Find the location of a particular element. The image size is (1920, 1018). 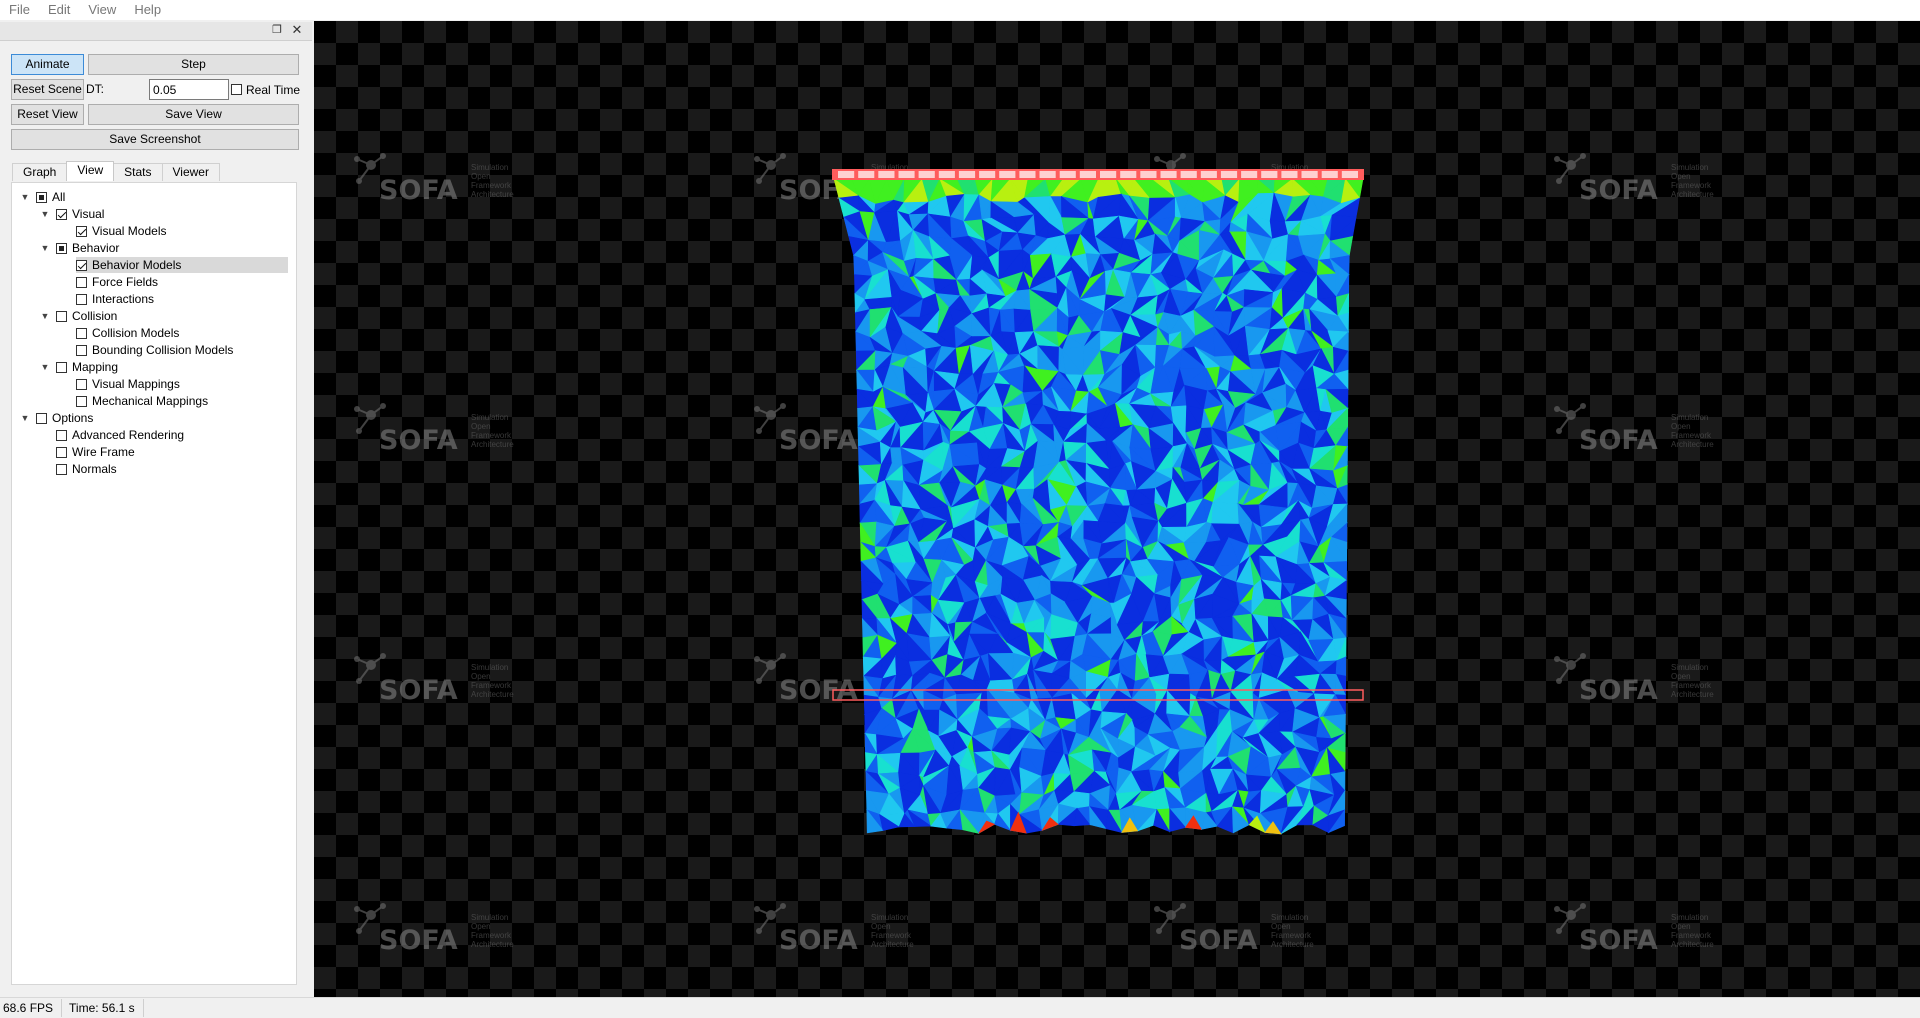

tree-item-label: Interactions is located at coordinates (123, 299).